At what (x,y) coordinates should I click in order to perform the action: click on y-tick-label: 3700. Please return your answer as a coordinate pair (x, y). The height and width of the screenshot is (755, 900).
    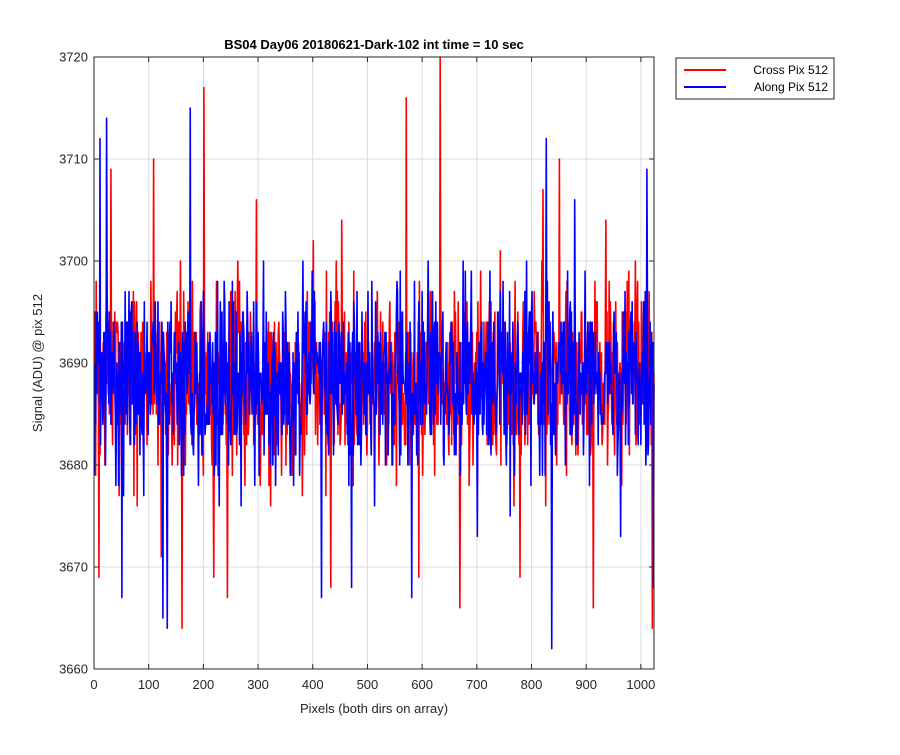
    Looking at the image, I should click on (73, 261).